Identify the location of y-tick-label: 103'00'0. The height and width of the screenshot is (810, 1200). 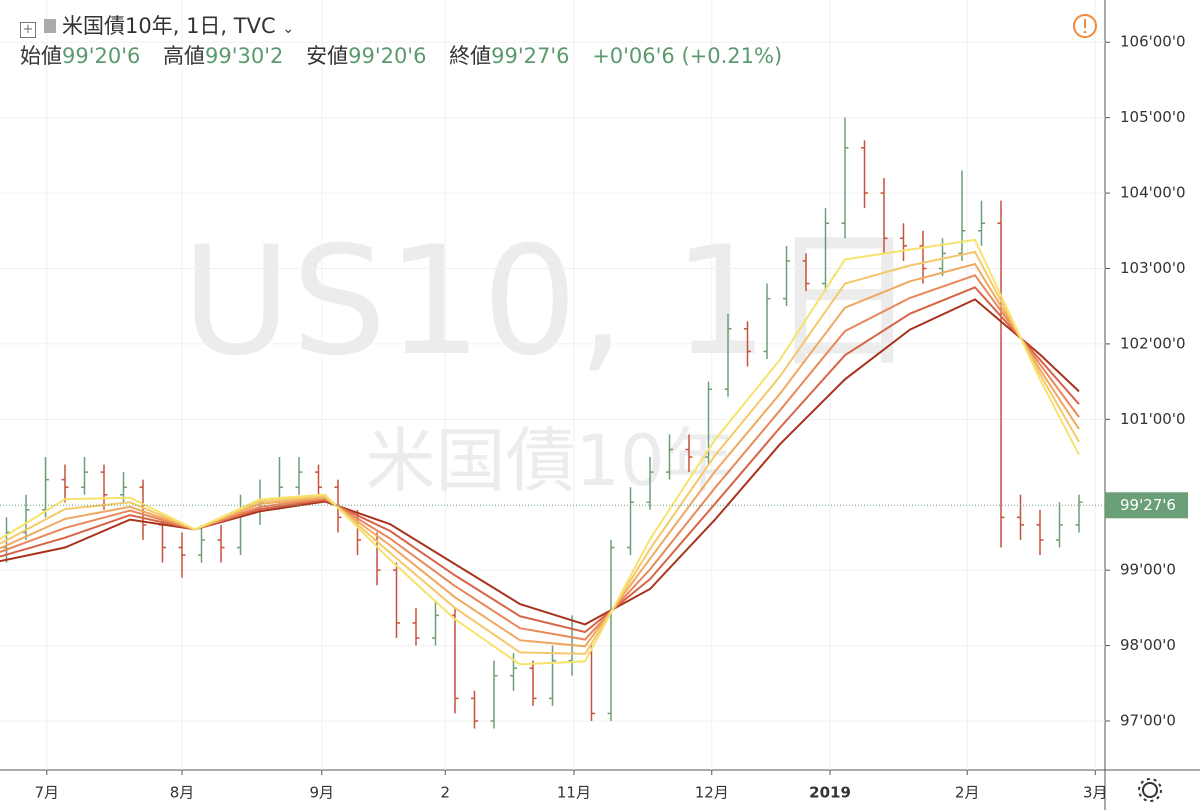
(1153, 268).